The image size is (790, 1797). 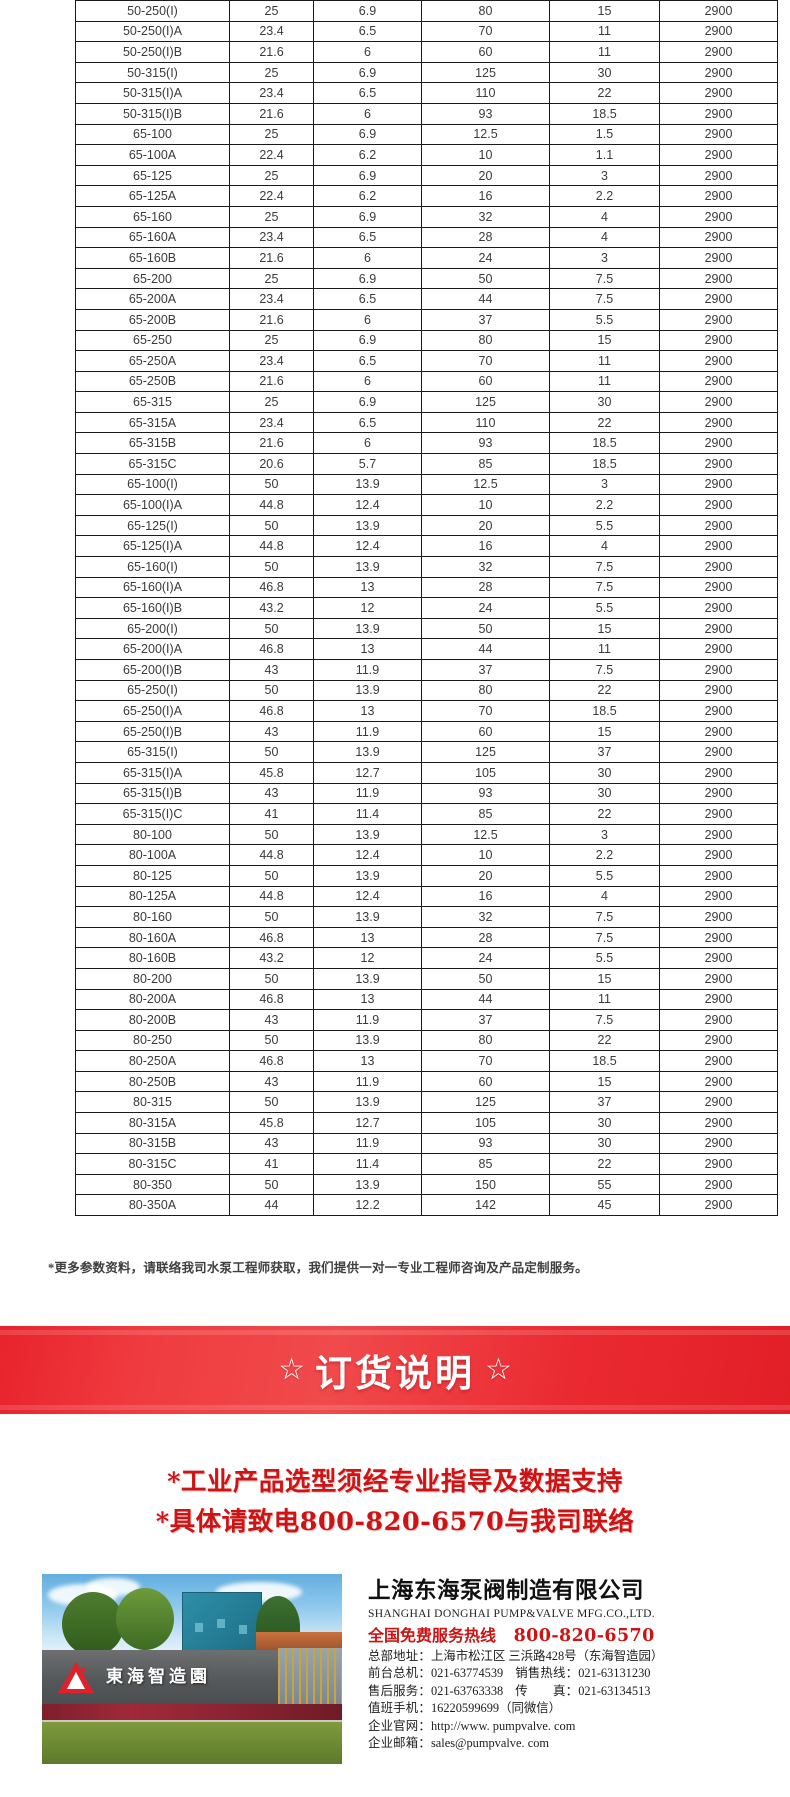 What do you see at coordinates (271, 896) in the screenshot?
I see `cell-value: 44.8` at bounding box center [271, 896].